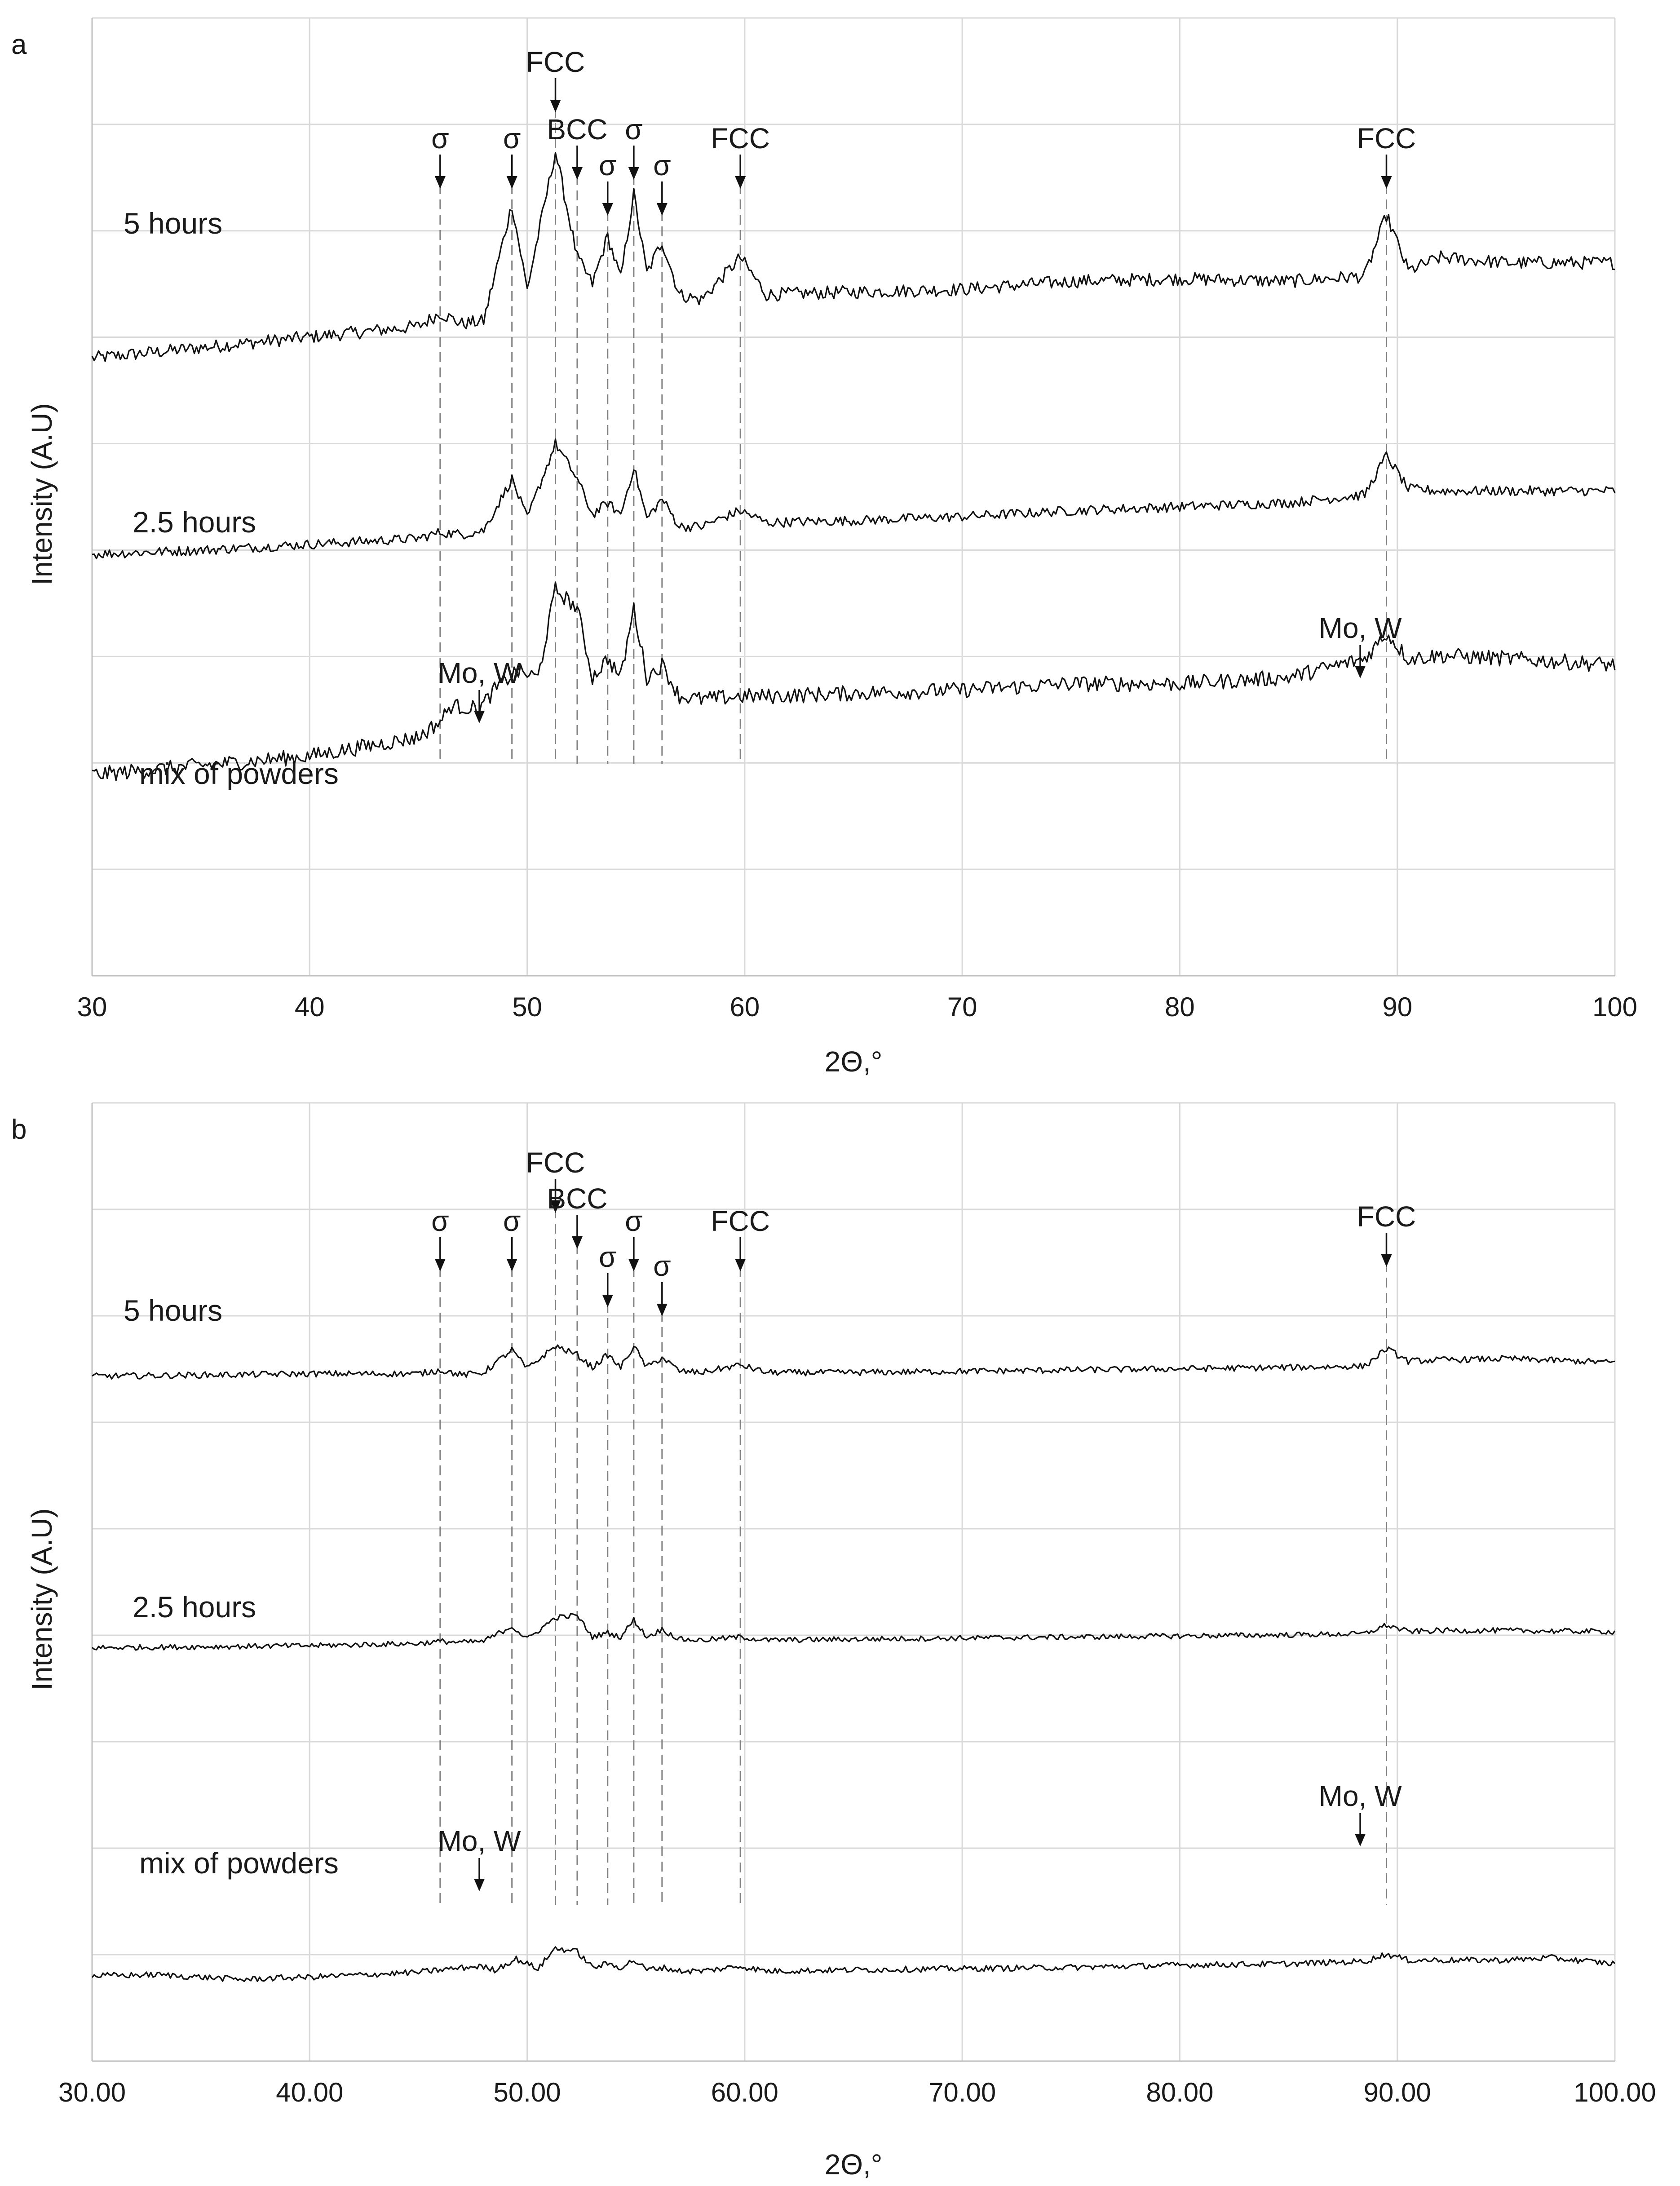 The image size is (1680, 2186). What do you see at coordinates (1614, 1007) in the screenshot?
I see `x-tick-label: 100` at bounding box center [1614, 1007].